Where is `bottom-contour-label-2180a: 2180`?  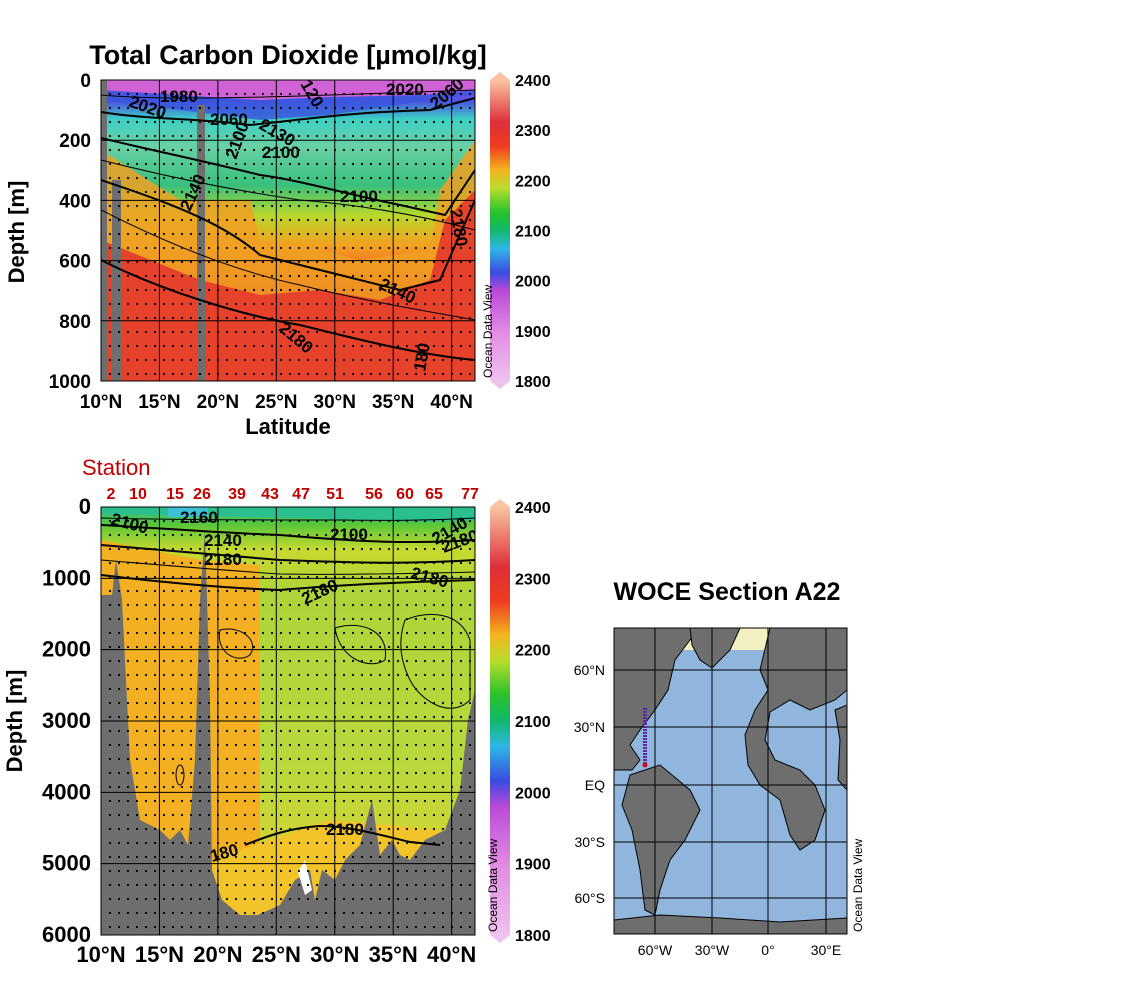 bottom-contour-label-2180a: 2180 is located at coordinates (223, 559).